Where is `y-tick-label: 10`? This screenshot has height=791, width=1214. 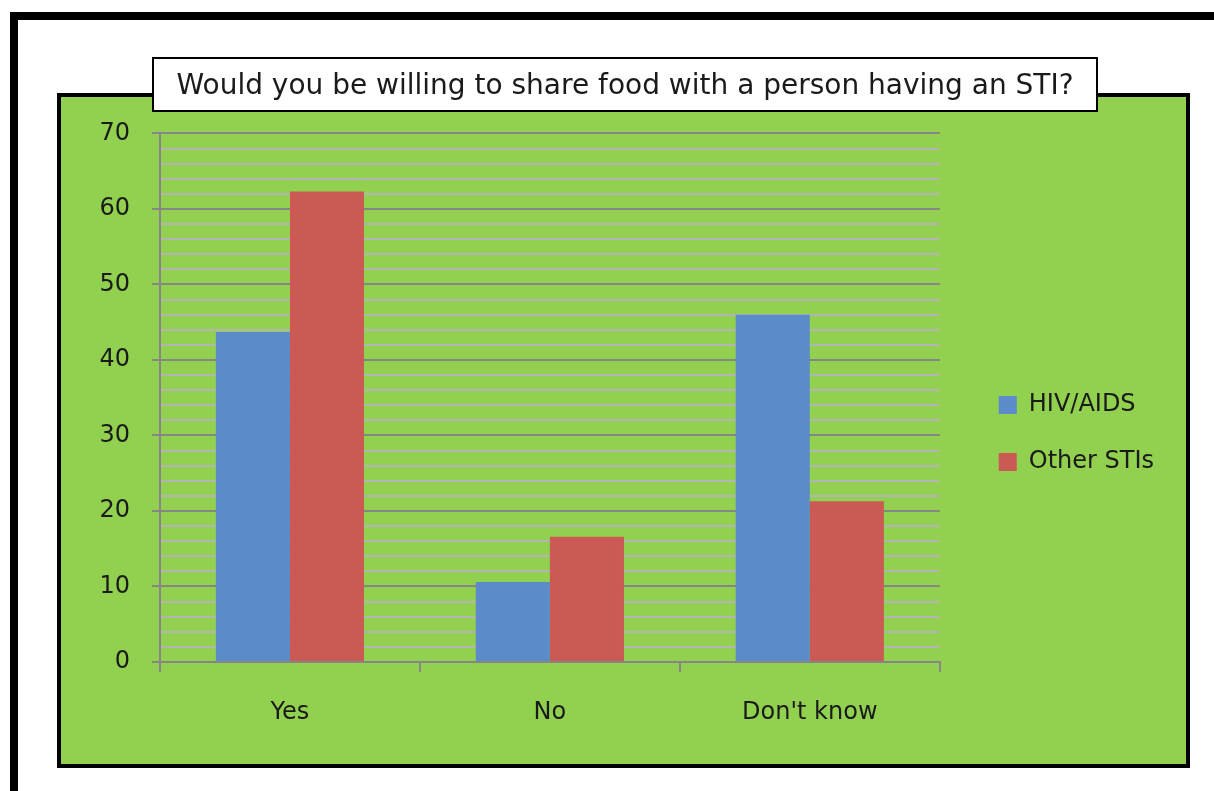
y-tick-label: 10 is located at coordinates (114, 584).